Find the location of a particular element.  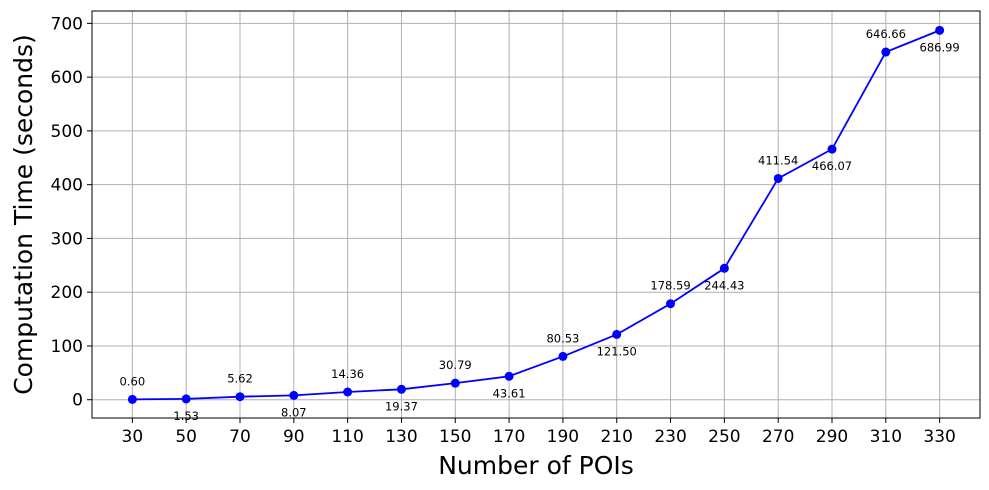

x-axis-label: Number of POIs is located at coordinates (536, 465).